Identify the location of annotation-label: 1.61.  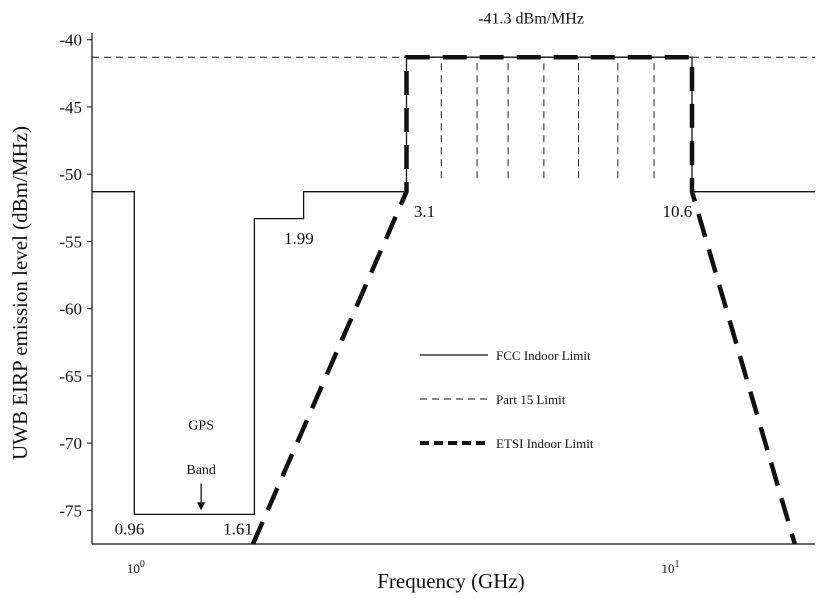
(238, 529).